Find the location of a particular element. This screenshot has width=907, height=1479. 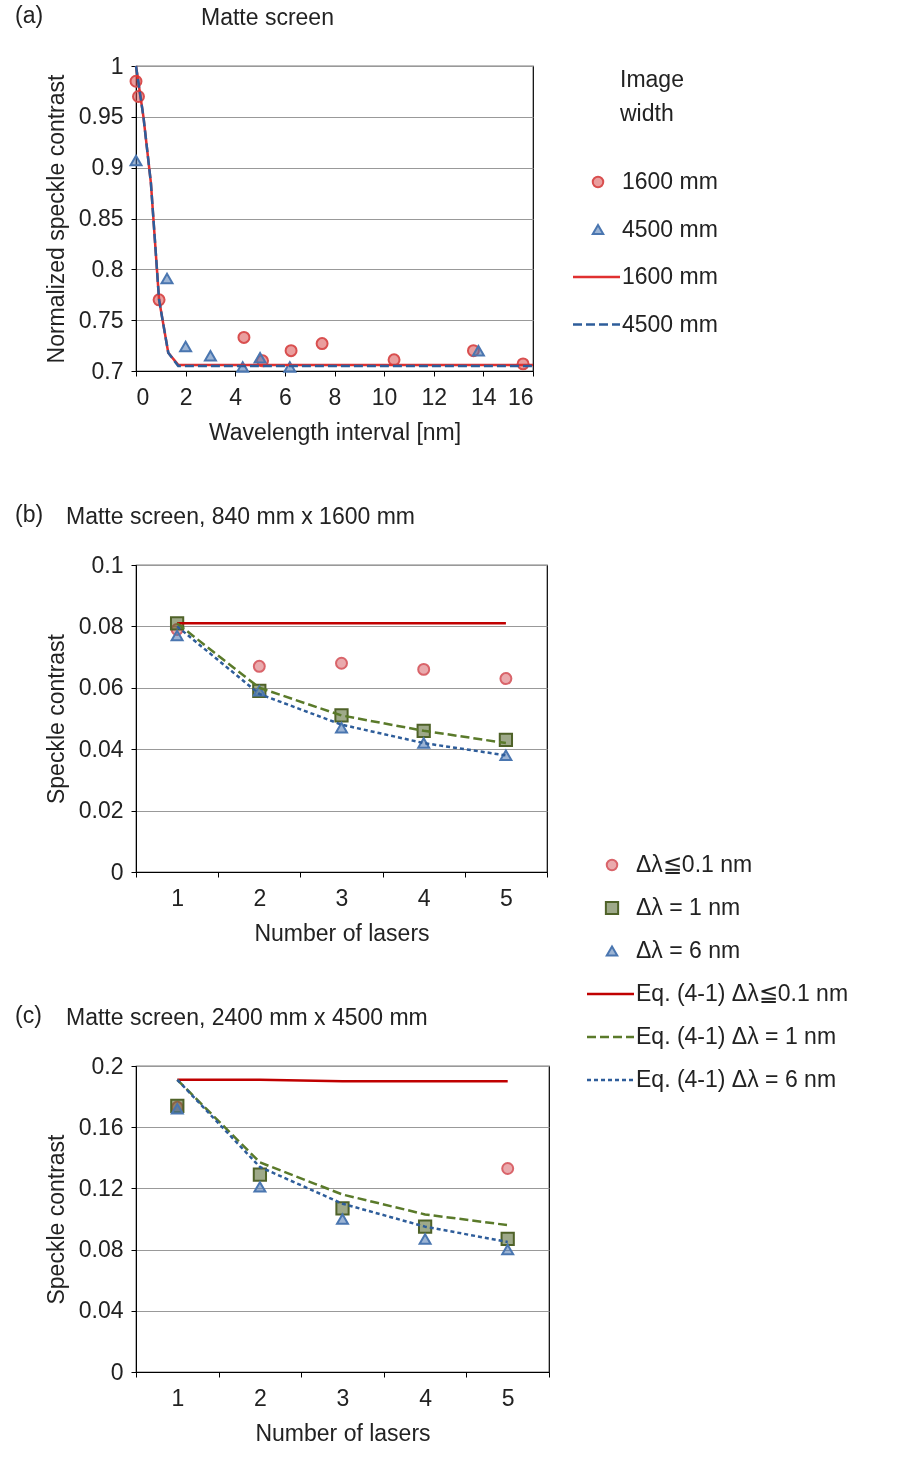

y-tick-label: 0.9 is located at coordinates (107, 167).